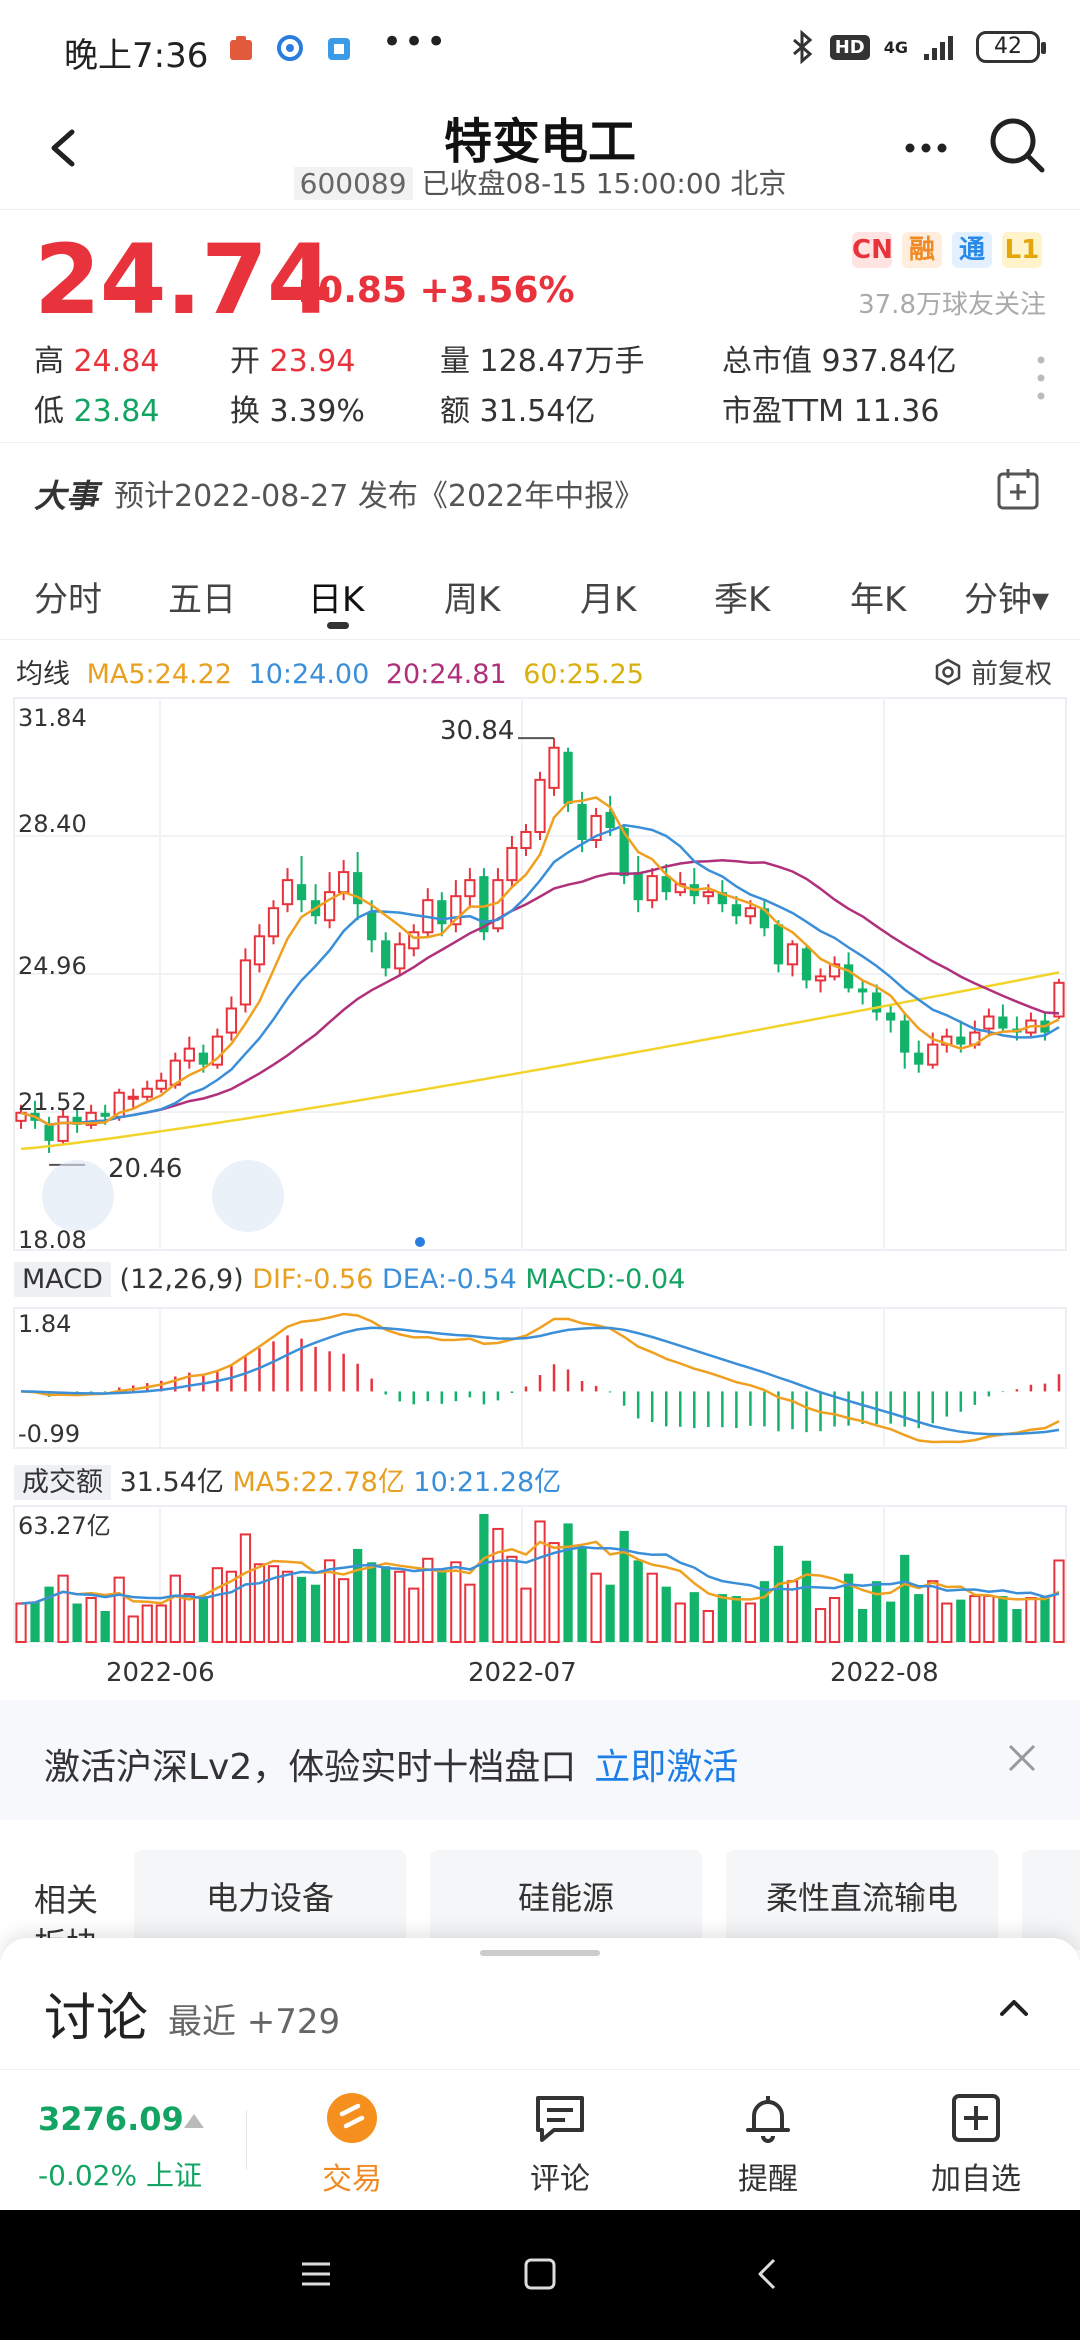 The height and width of the screenshot is (2340, 1080). Describe the element at coordinates (254, 2022) in the screenshot. I see `discussion-count: 最近 +729` at that location.